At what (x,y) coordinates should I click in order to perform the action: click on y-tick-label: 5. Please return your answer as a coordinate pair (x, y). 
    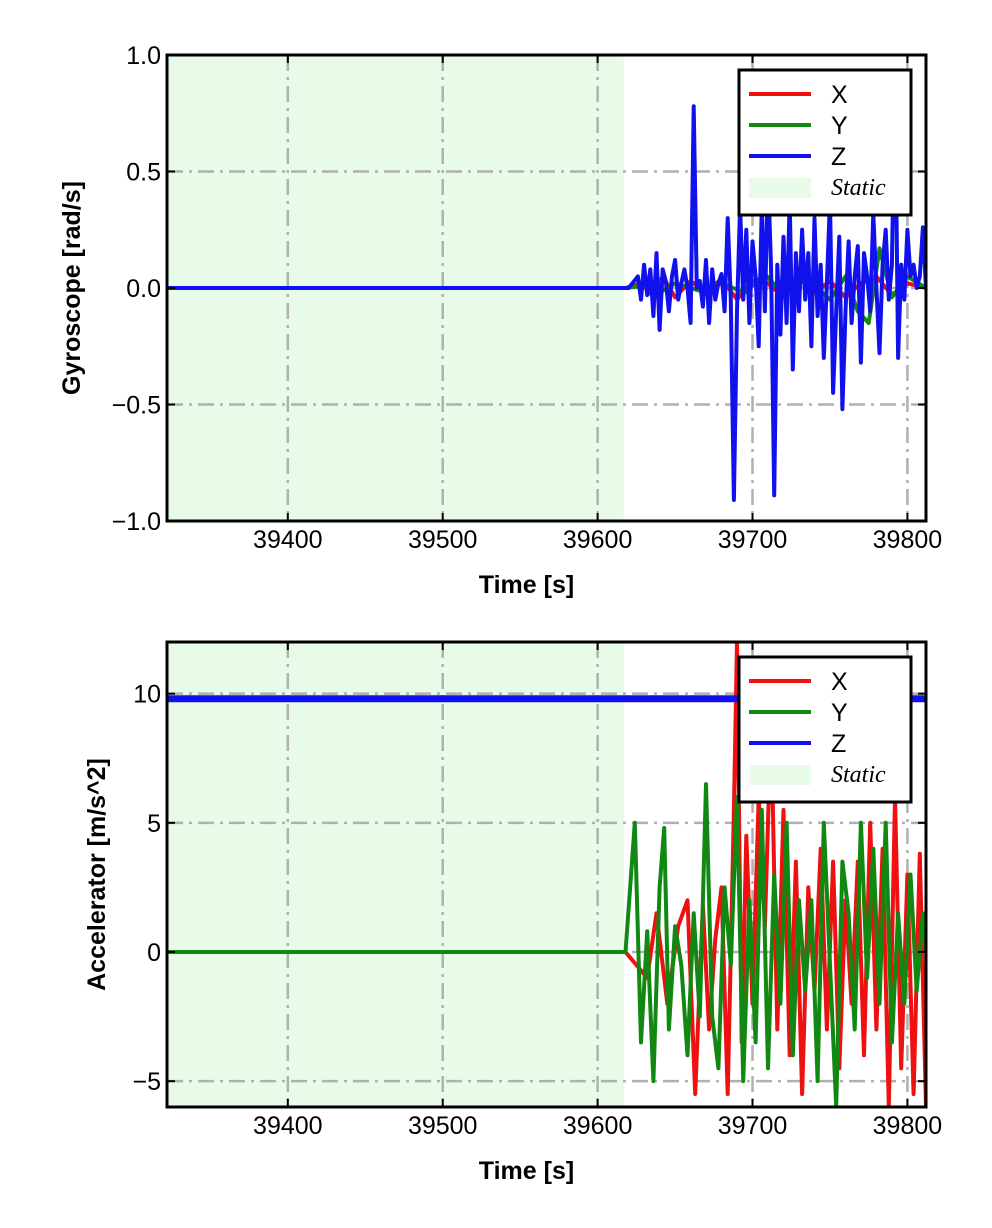
    Looking at the image, I should click on (154, 824).